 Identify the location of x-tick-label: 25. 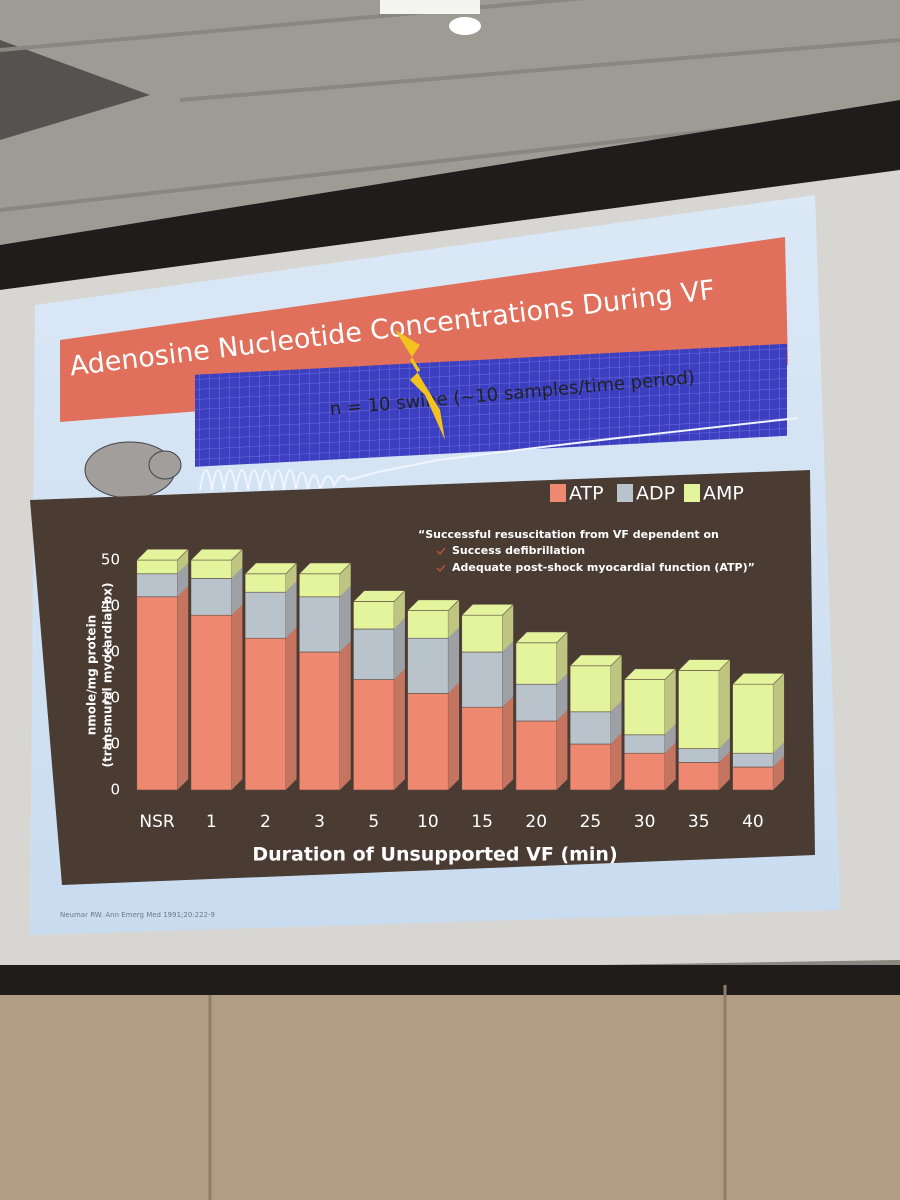
(591, 822).